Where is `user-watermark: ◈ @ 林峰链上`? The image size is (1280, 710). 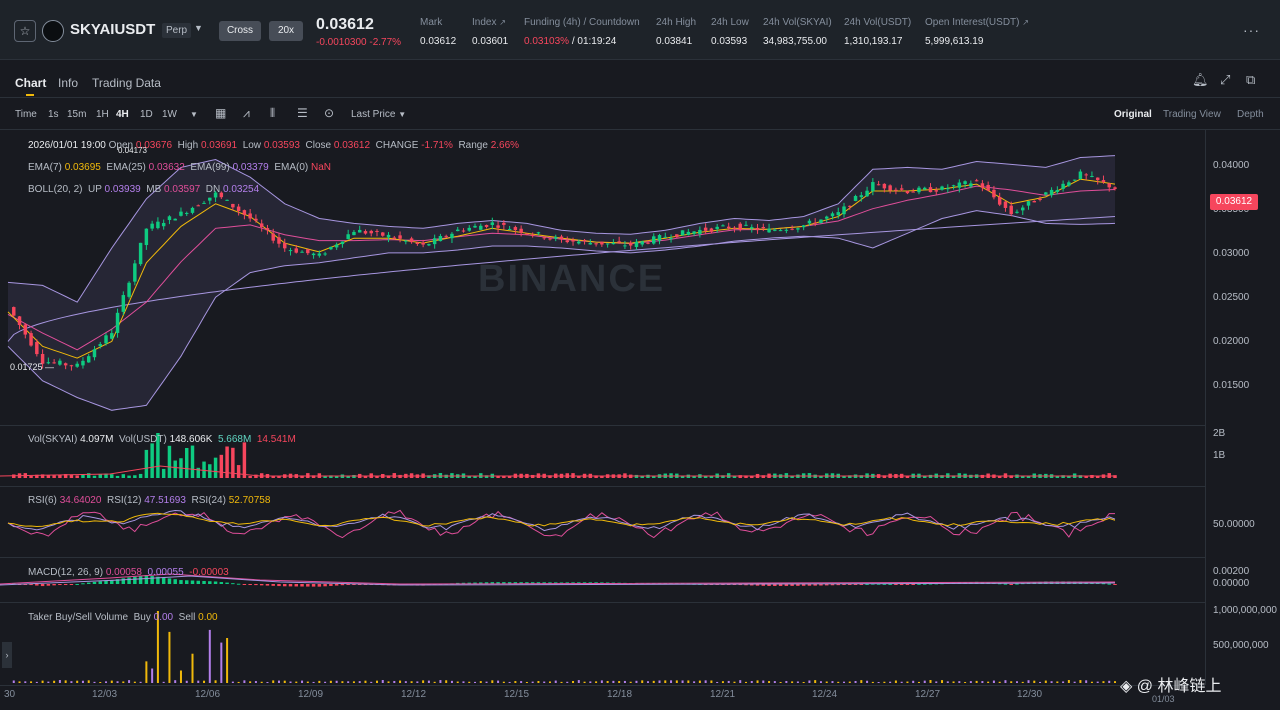
user-watermark: ◈ @ 林峰链上 is located at coordinates (1171, 686).